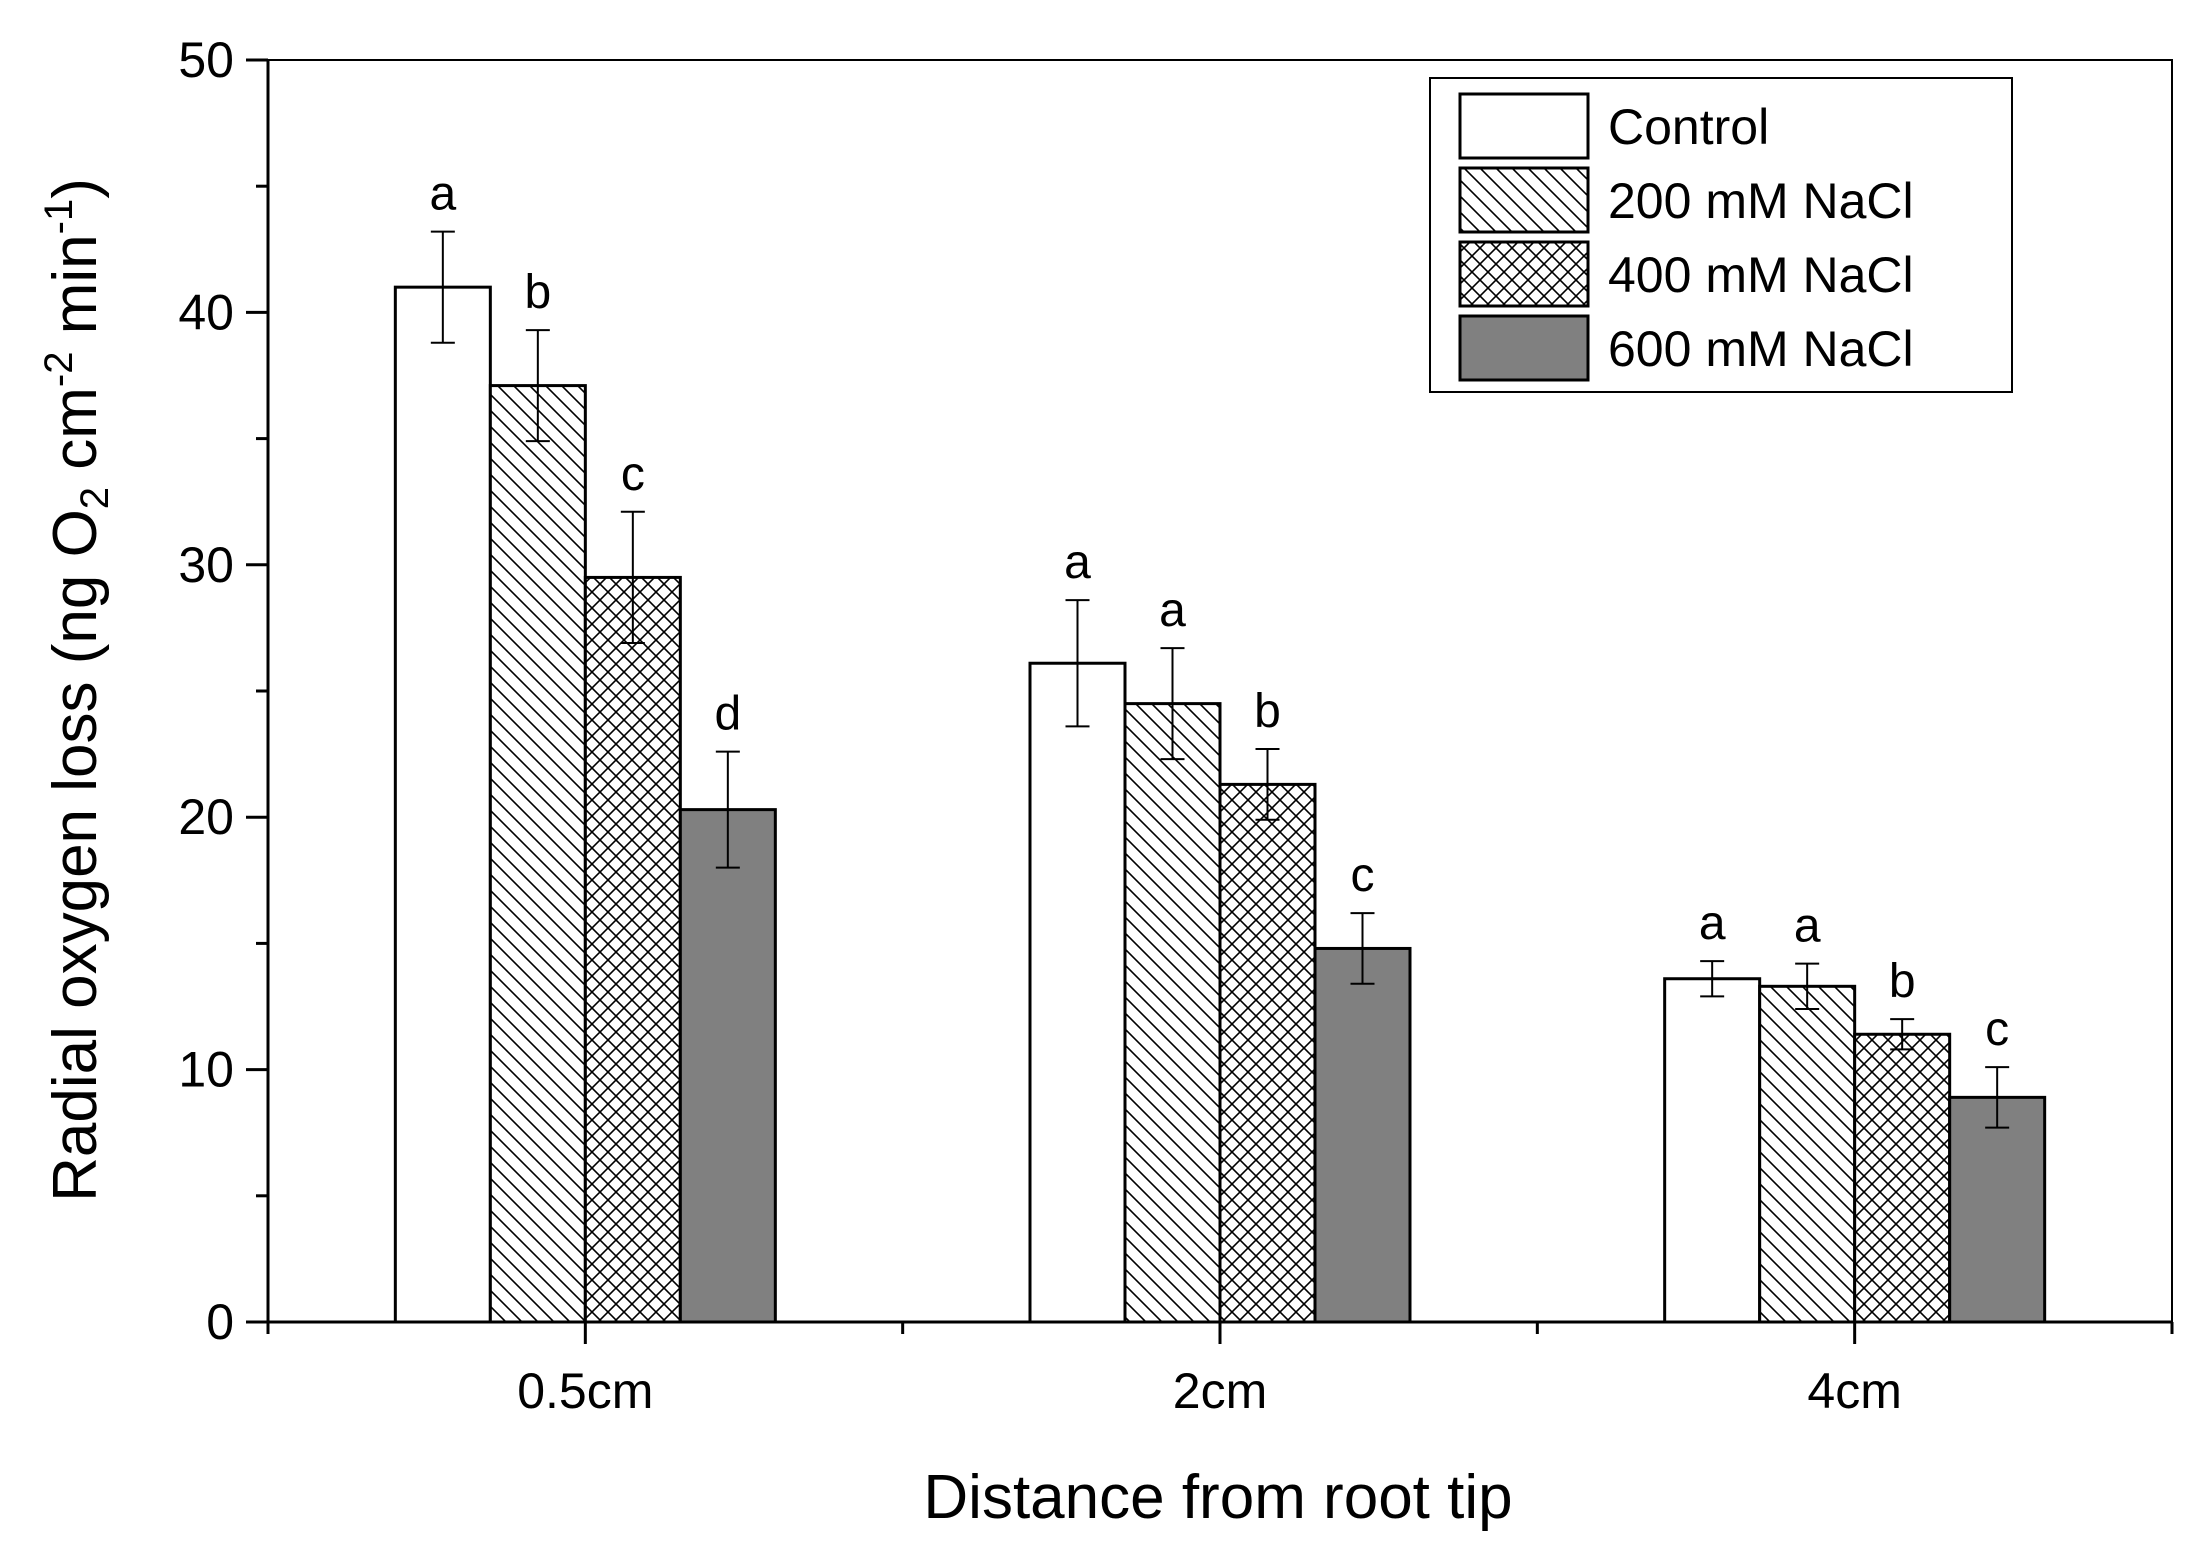 Image resolution: width=2196 pixels, height=1548 pixels. I want to click on x-axis: 0.5cm 2cm 4cm, so click(1220, 1369).